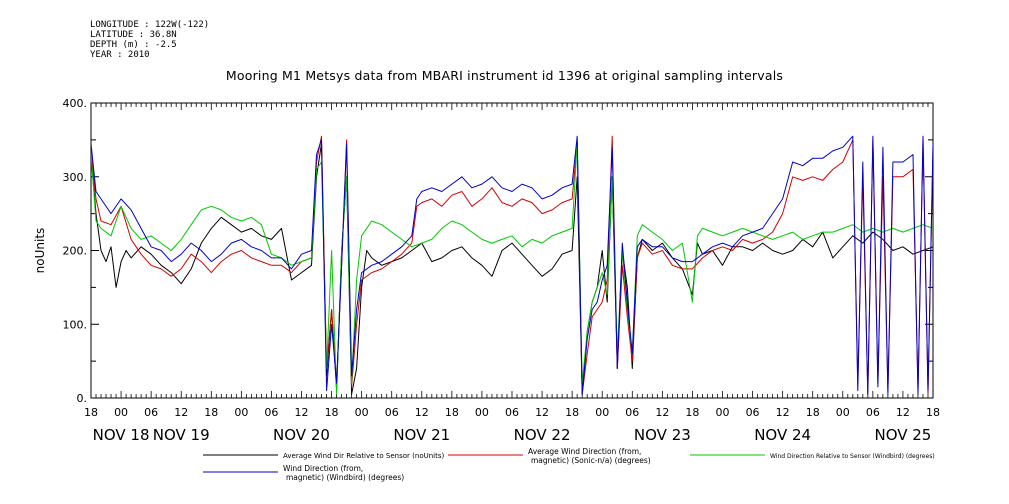 Image resolution: width=1009 pixels, height=504 pixels. What do you see at coordinates (181, 435) in the screenshot?
I see `x-day-label: NOV 19` at bounding box center [181, 435].